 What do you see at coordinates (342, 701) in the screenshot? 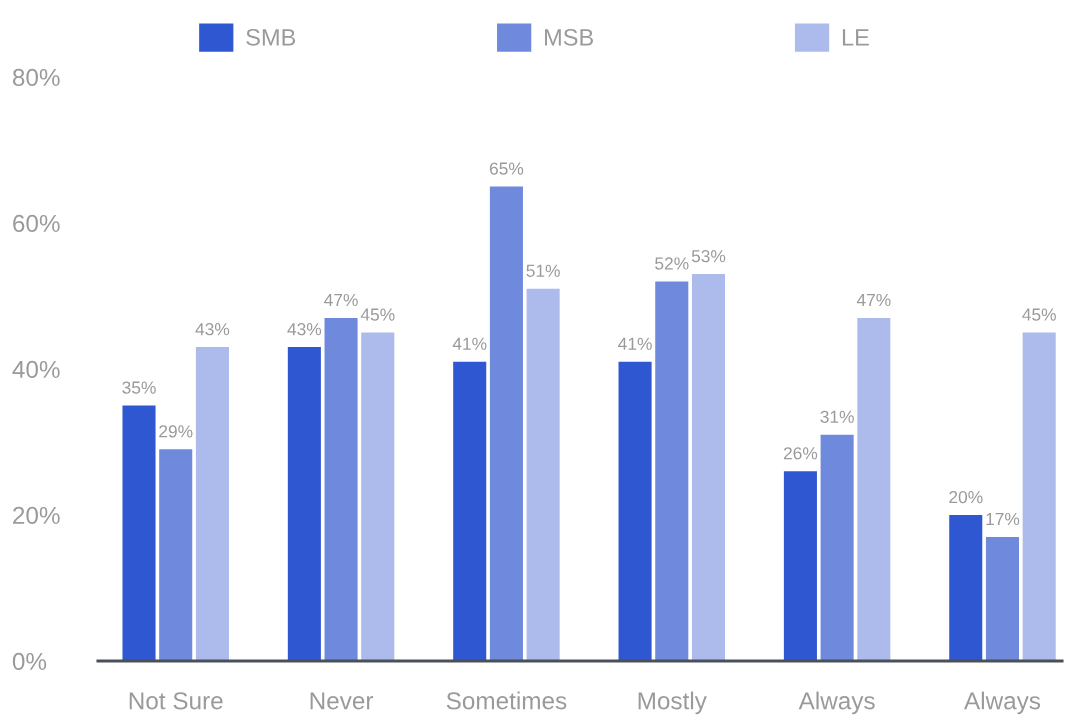
I see `x-tick-label: Never` at bounding box center [342, 701].